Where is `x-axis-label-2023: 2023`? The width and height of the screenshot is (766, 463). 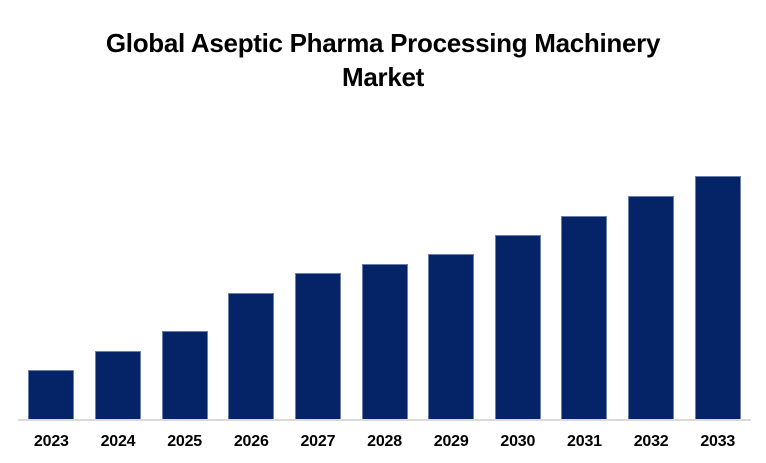
x-axis-label-2023: 2023 is located at coordinates (51, 441).